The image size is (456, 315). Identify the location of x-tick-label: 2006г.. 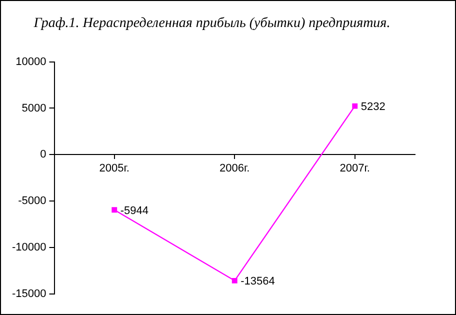
(235, 168).